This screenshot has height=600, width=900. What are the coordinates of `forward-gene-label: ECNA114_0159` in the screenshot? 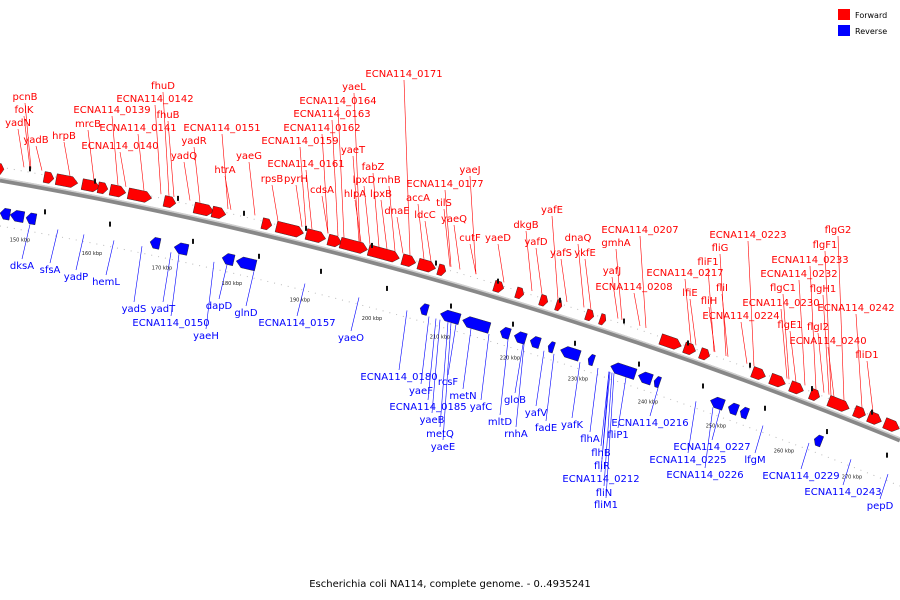 It's located at (299, 141).